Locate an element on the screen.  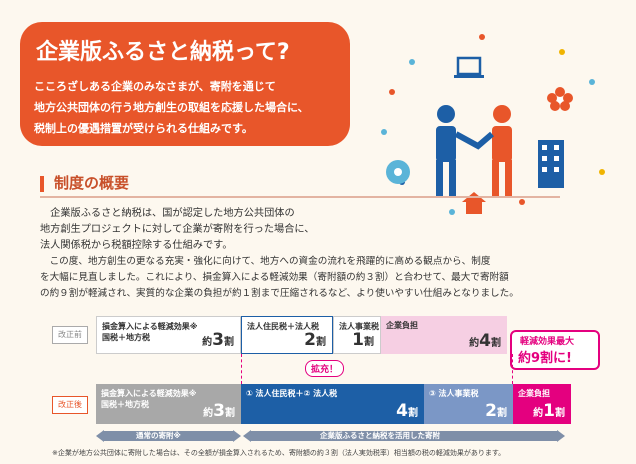
handshake-icon is located at coordinates (474, 140).